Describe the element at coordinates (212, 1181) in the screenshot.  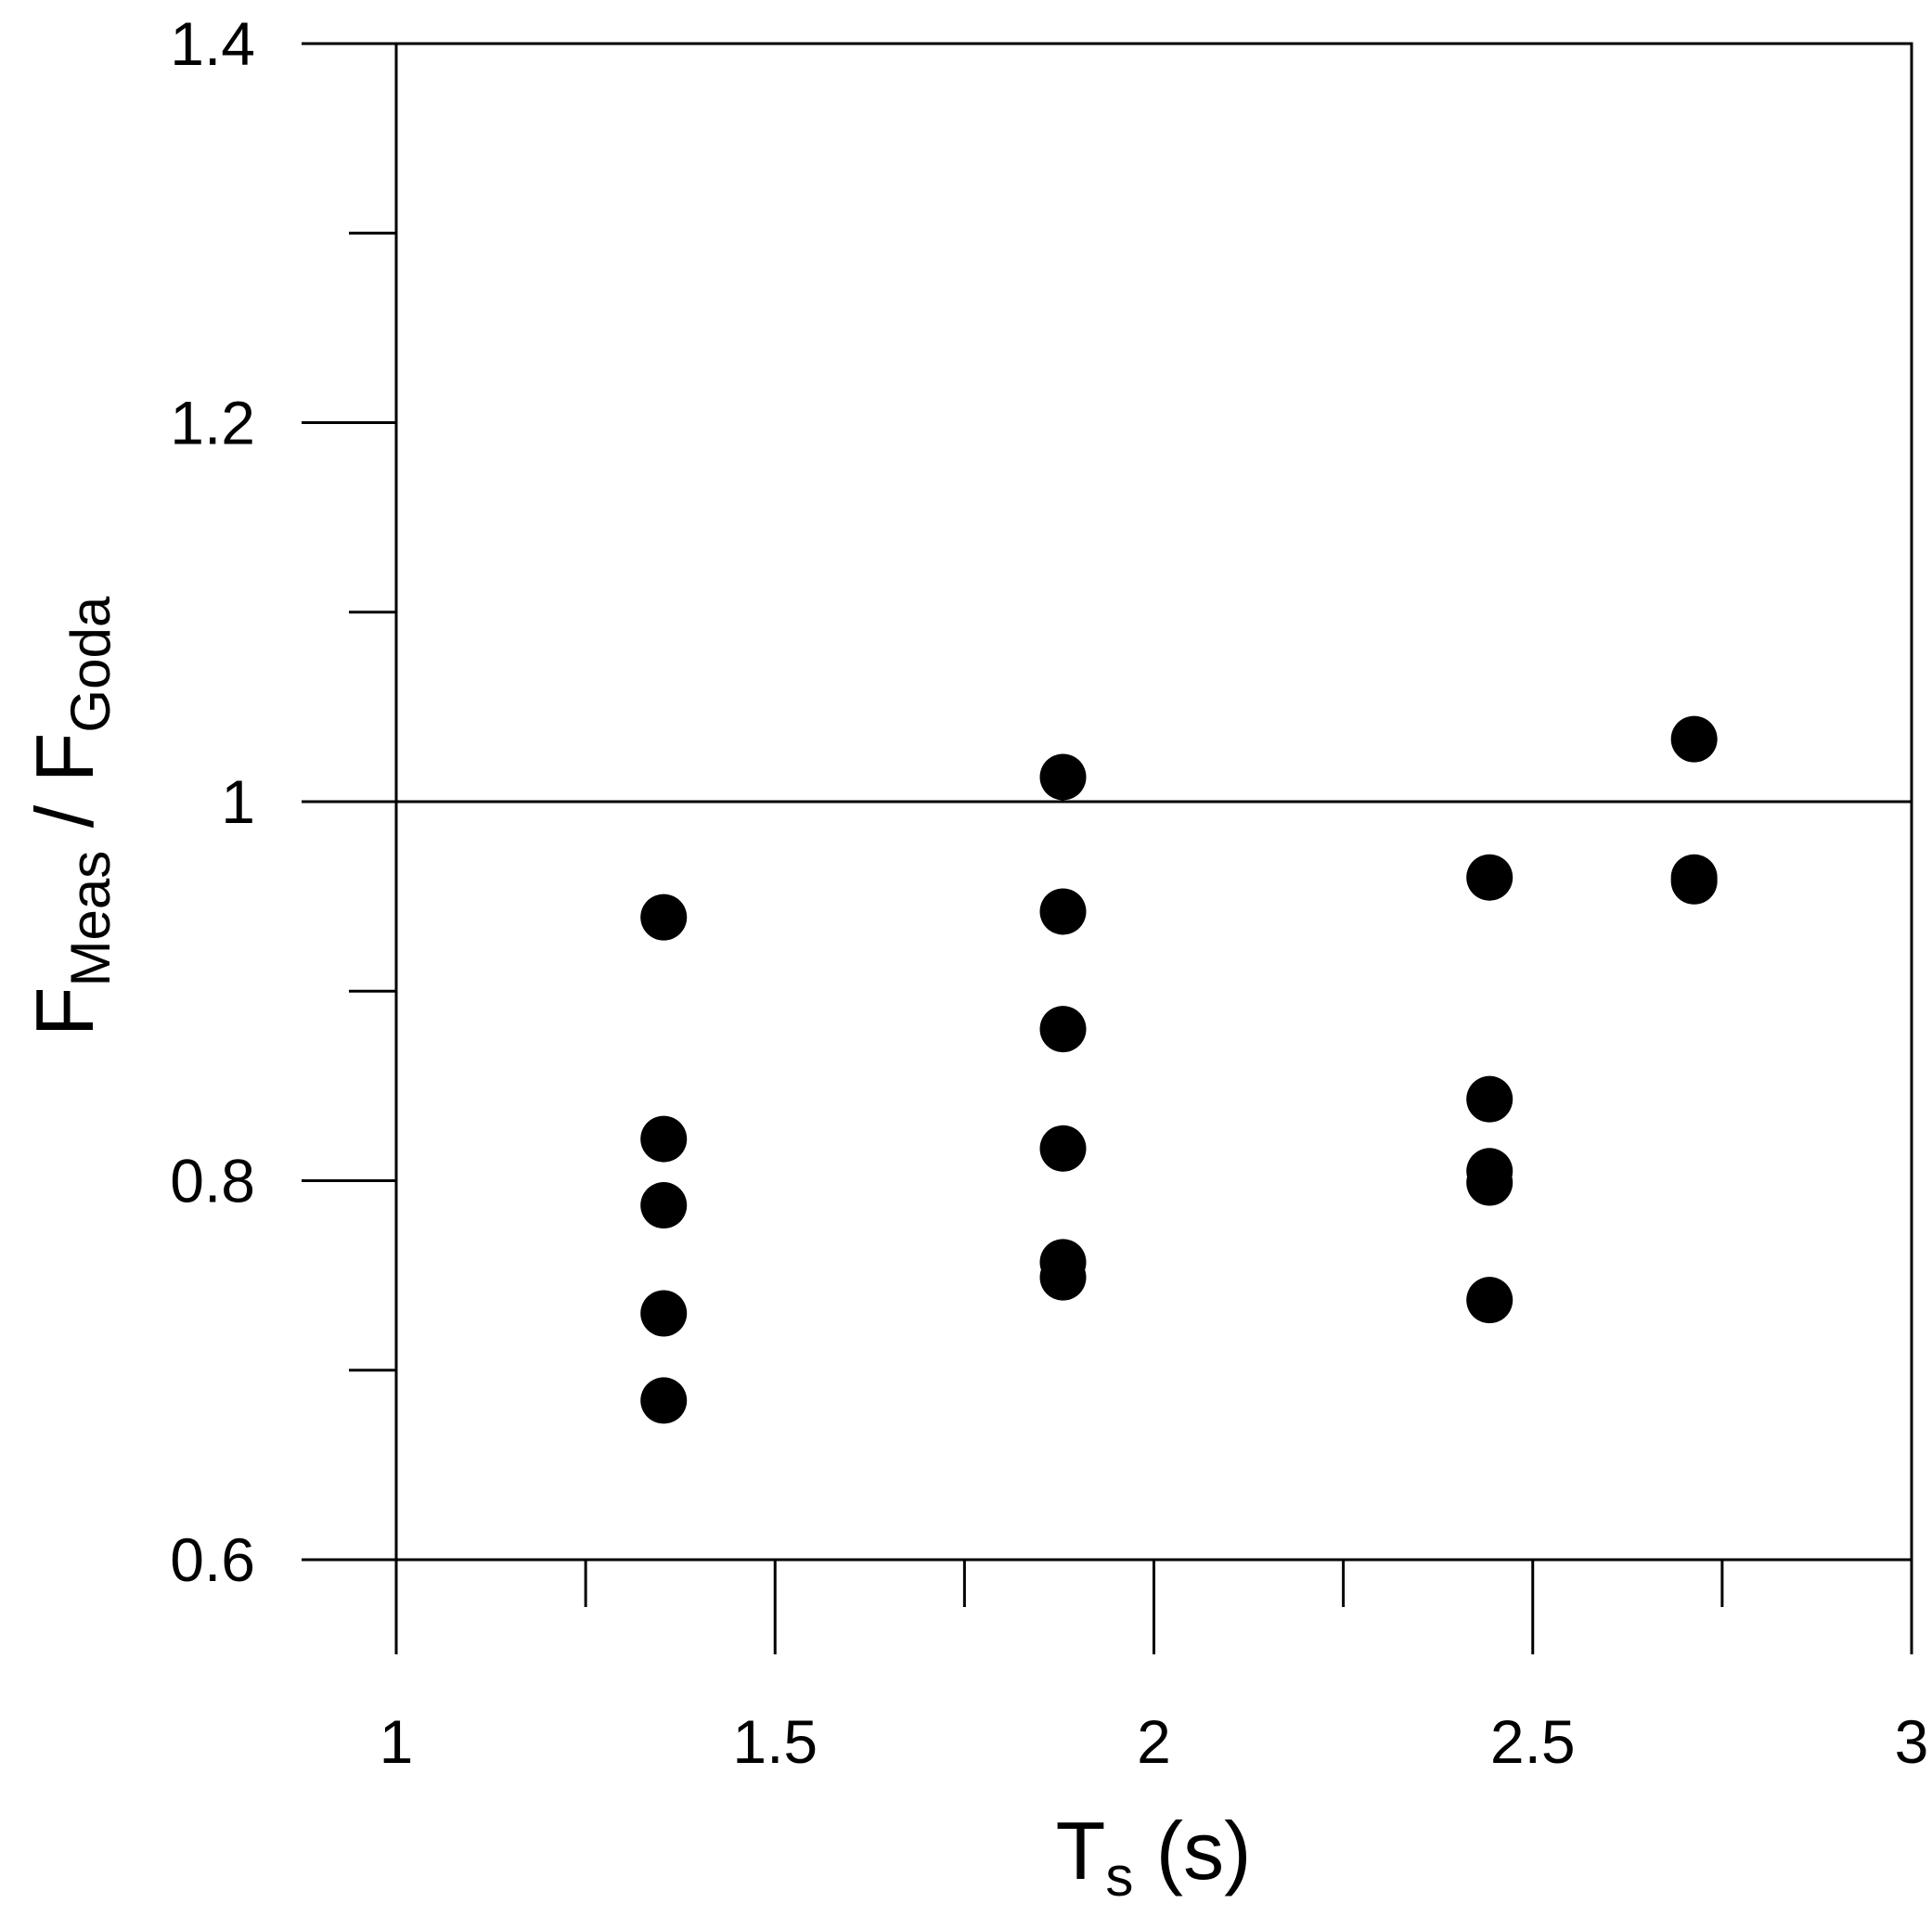
I see `y-tick-label: 0.8` at that location.